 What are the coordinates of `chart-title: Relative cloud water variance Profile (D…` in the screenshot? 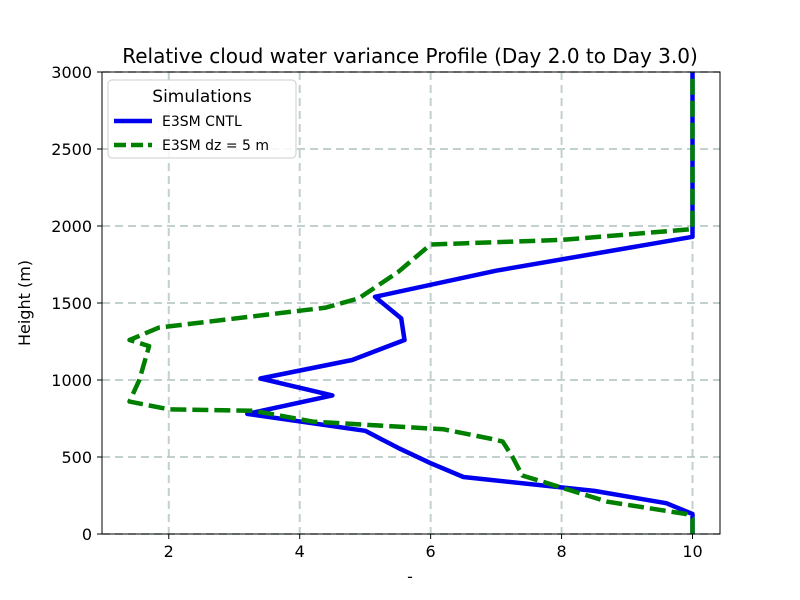 It's located at (410, 56).